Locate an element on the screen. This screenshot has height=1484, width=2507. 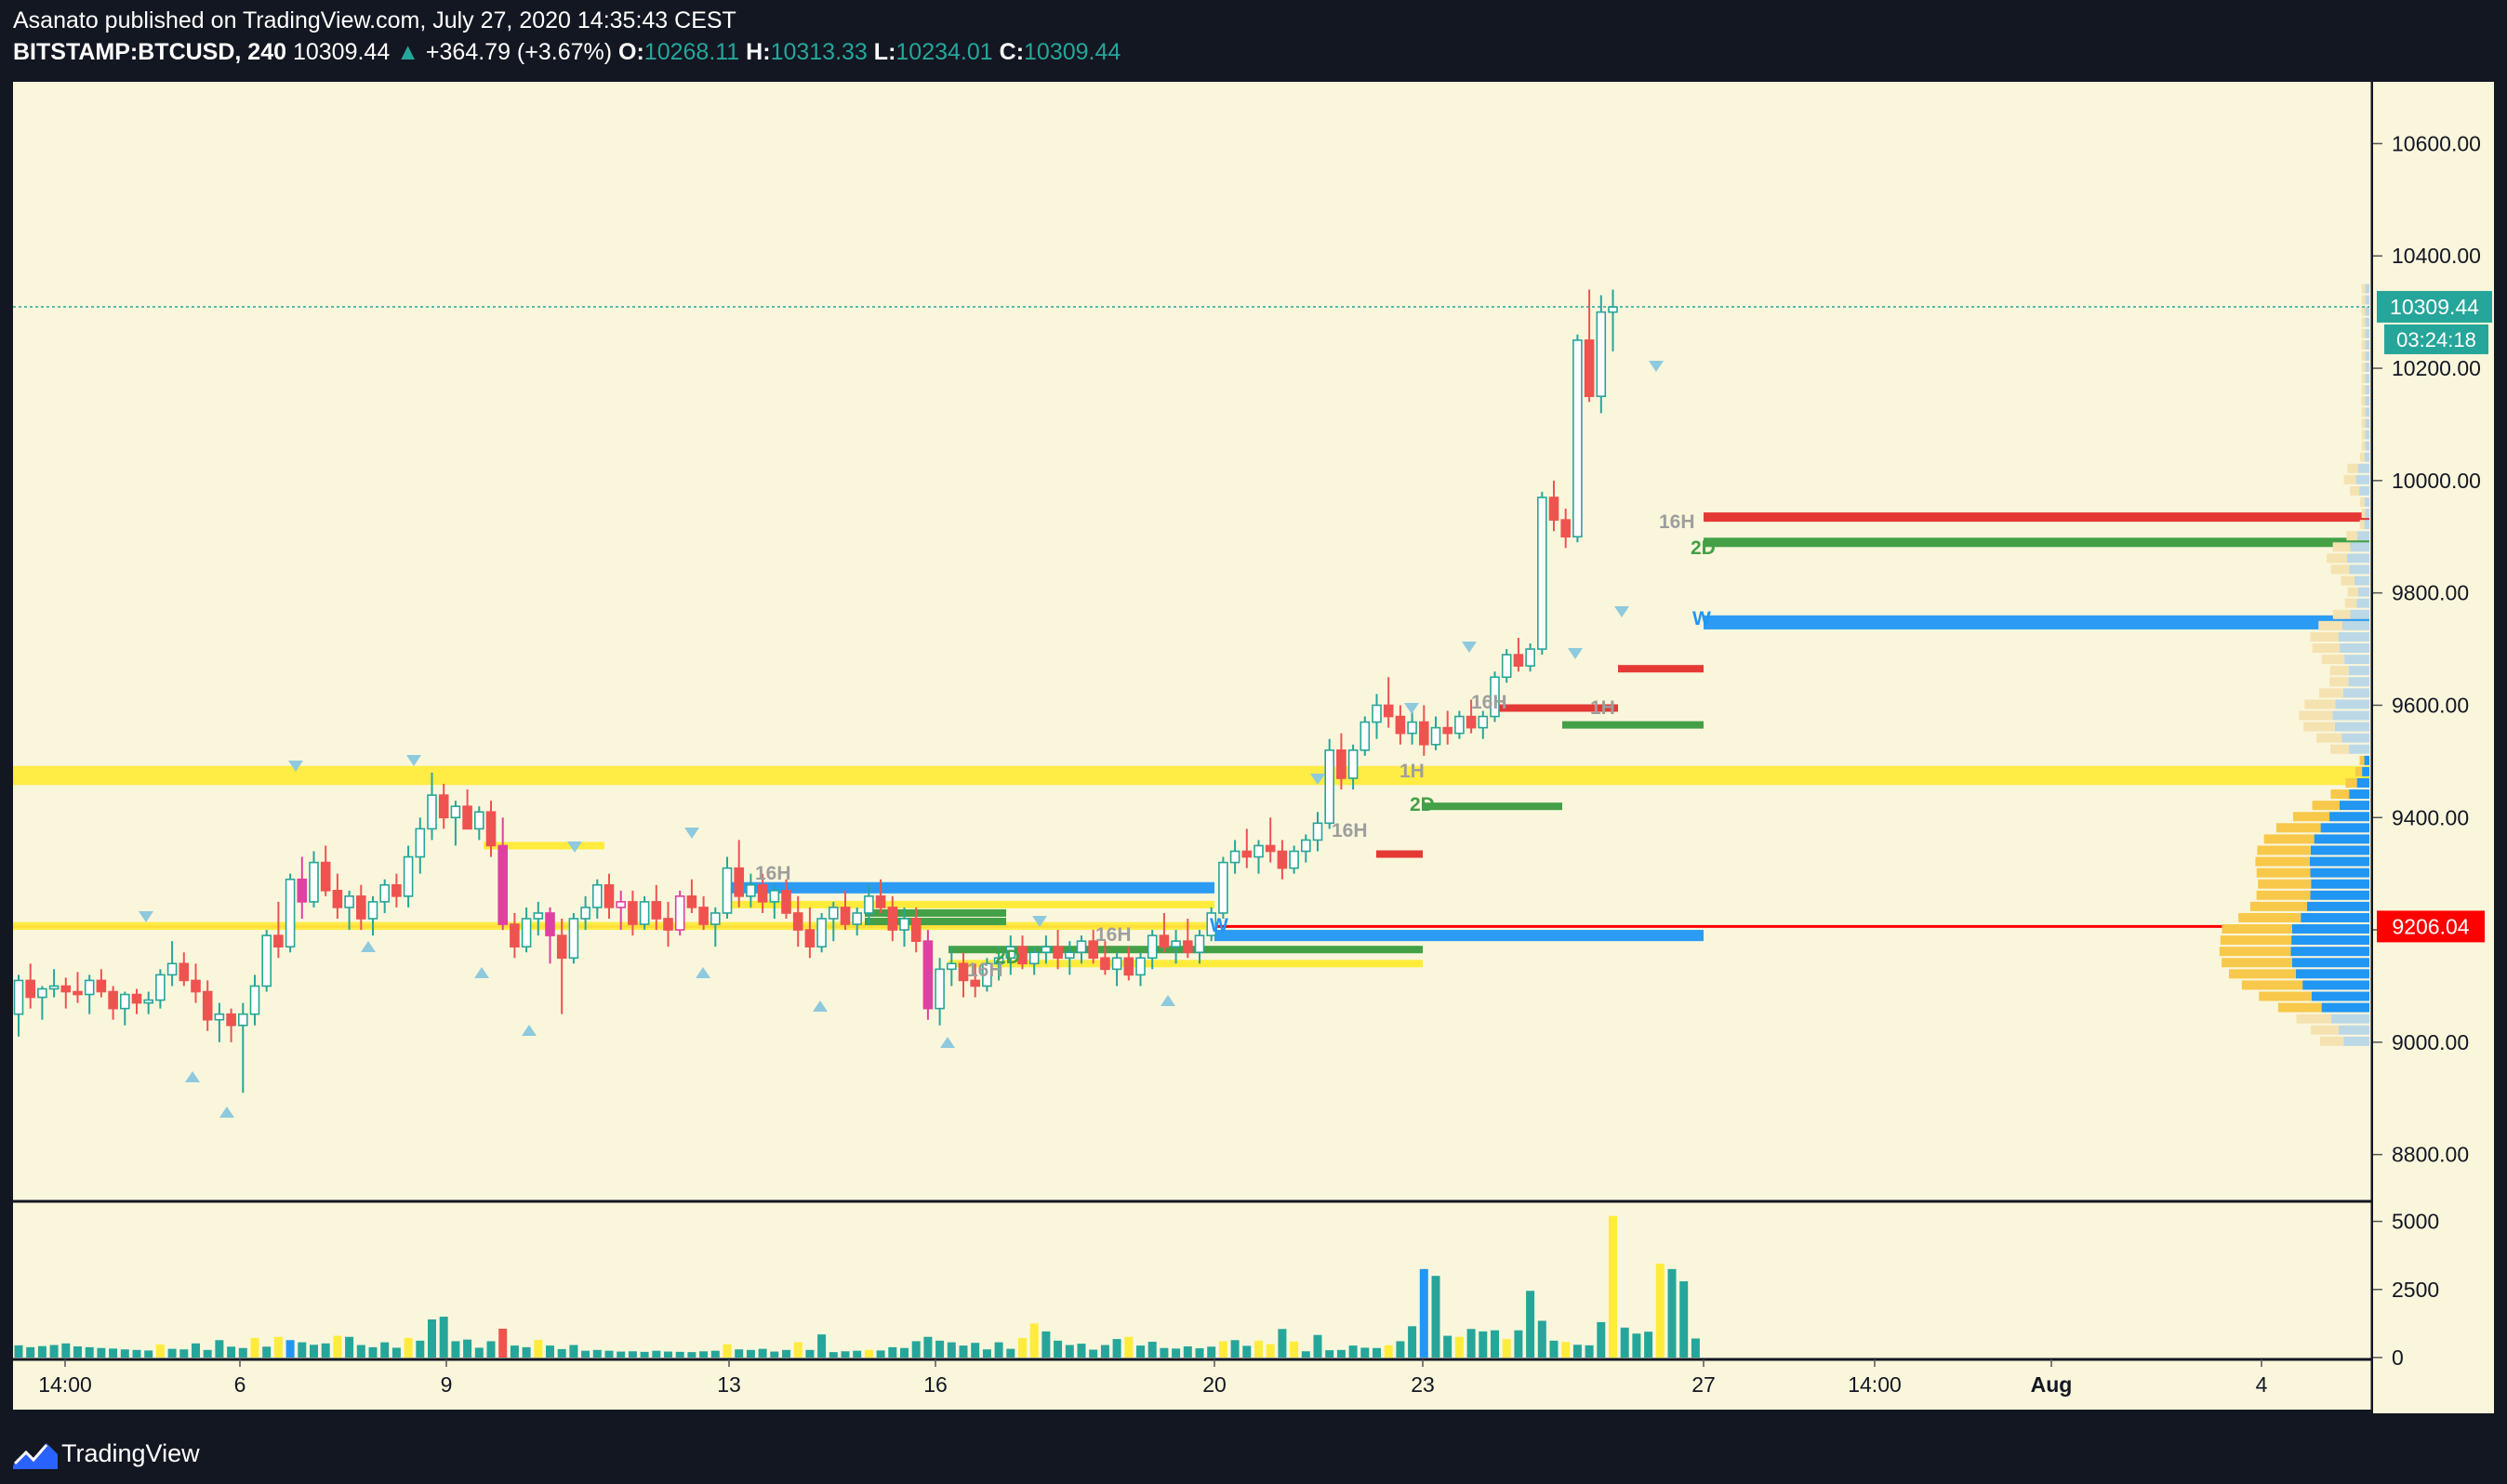
open-label: O: is located at coordinates (631, 52).